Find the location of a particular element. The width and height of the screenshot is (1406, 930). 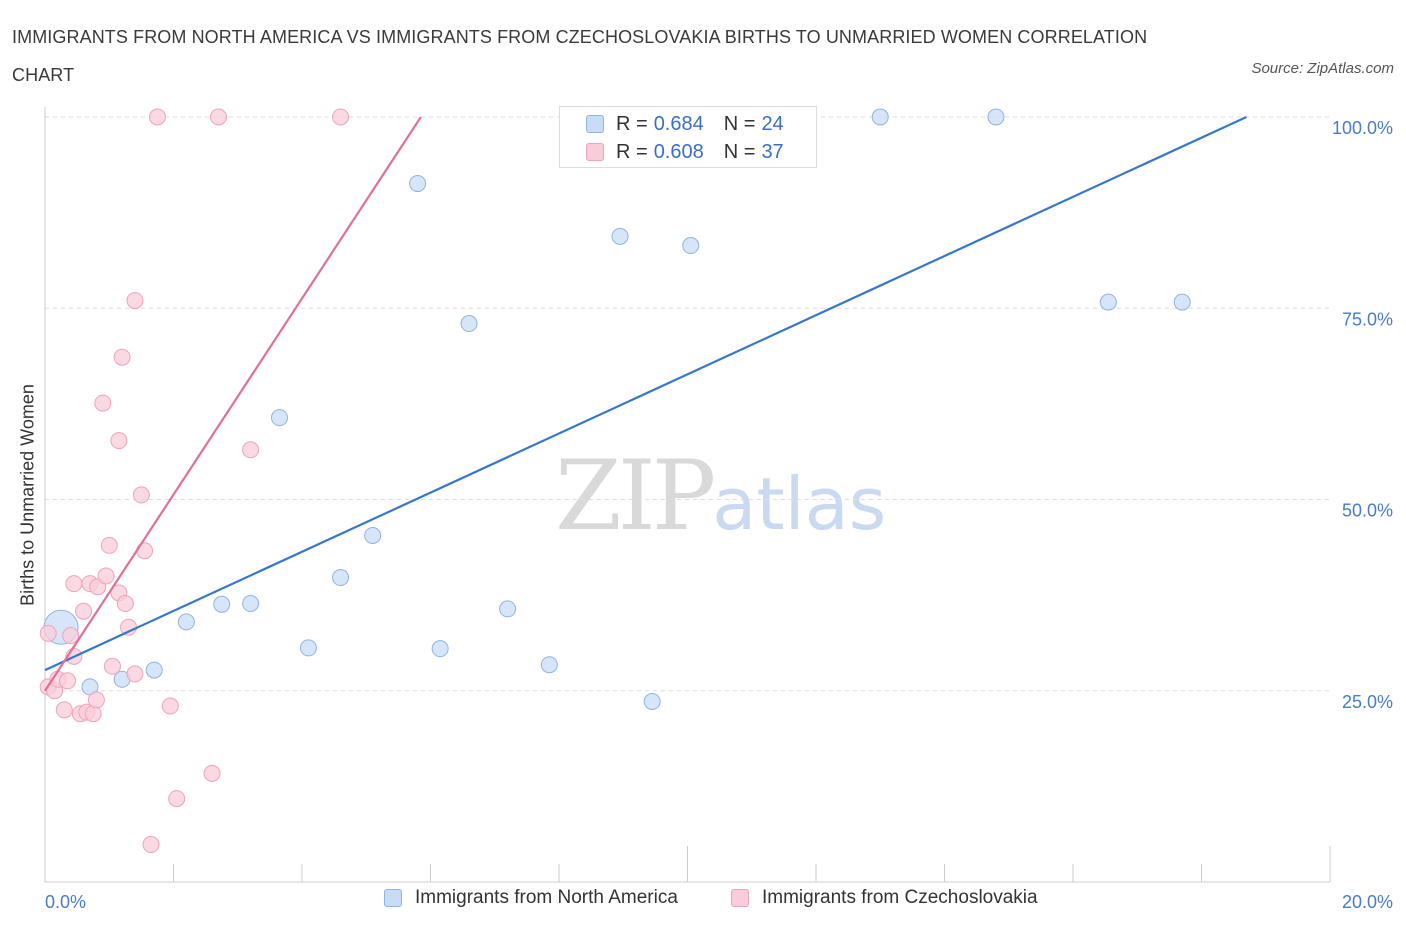

watermark: ZIPatlas is located at coordinates (720, 496).